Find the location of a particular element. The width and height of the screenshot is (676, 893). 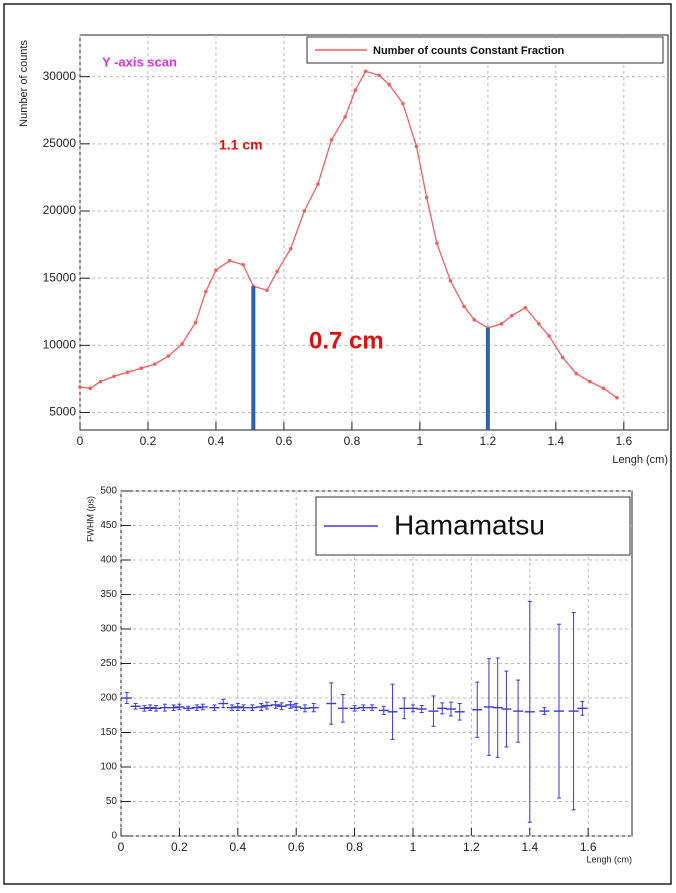

y-tick-label: 300 is located at coordinates (108, 629).